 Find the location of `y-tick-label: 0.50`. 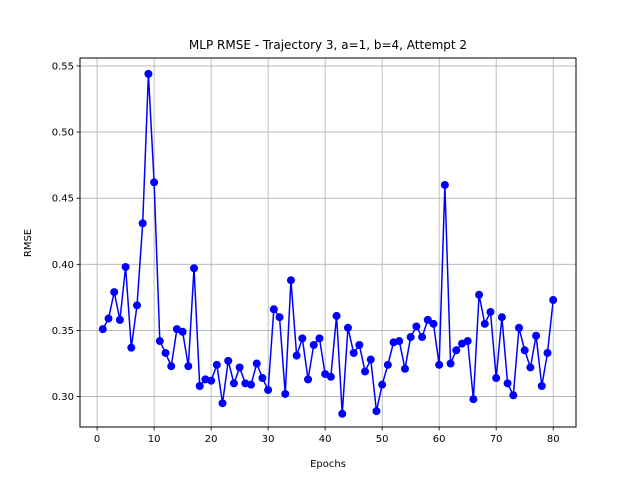

y-tick-label: 0.50 is located at coordinates (63, 133).